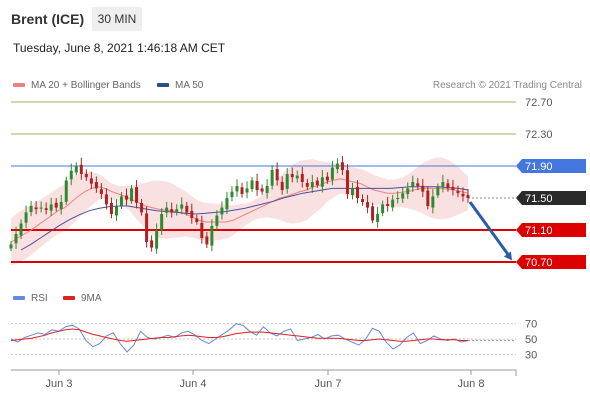 This screenshot has height=400, width=590. I want to click on timeframe-button: 30 MIN, so click(117, 19).